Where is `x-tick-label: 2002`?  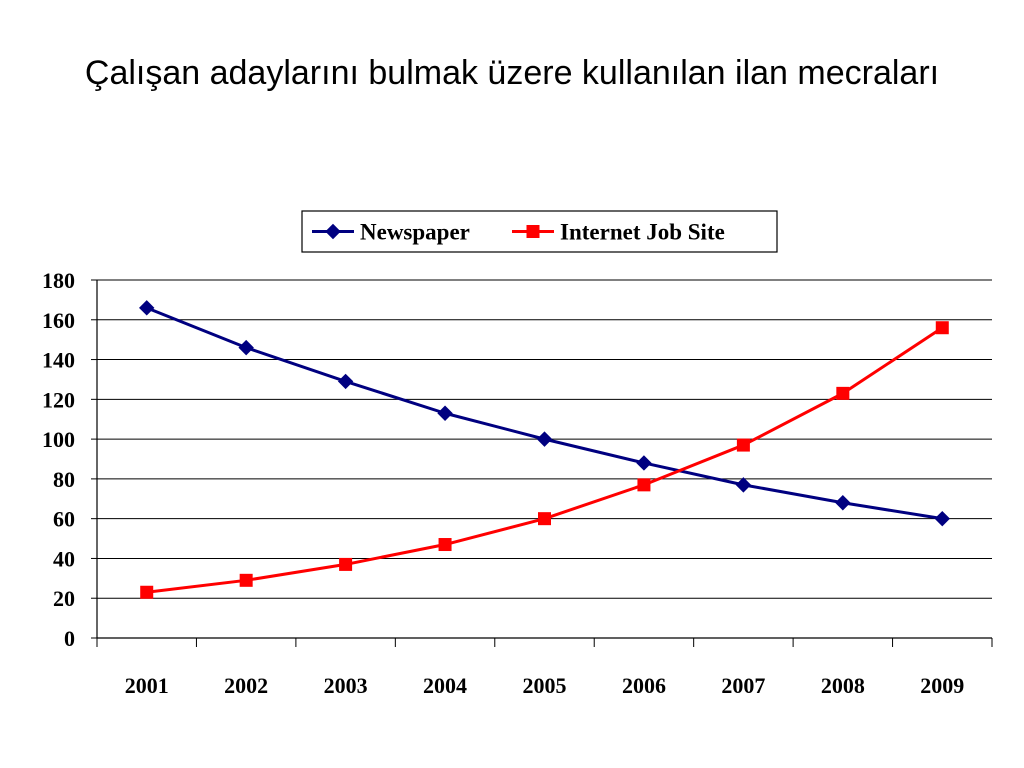 x-tick-label: 2002 is located at coordinates (246, 685).